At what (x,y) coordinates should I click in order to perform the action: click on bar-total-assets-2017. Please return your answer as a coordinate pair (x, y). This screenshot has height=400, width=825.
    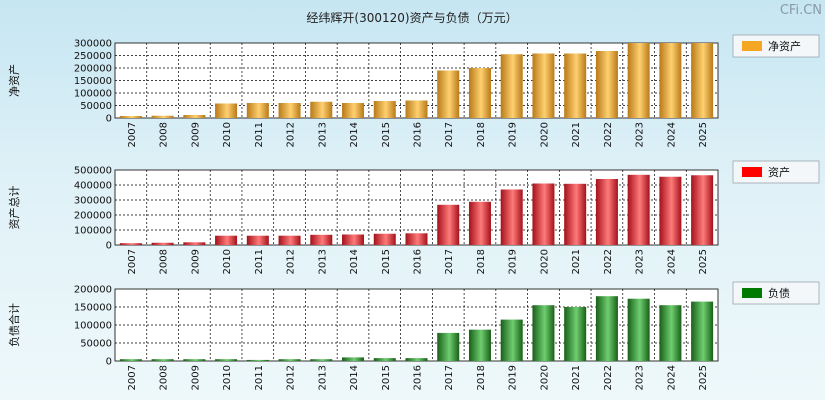
    Looking at the image, I should click on (448, 224).